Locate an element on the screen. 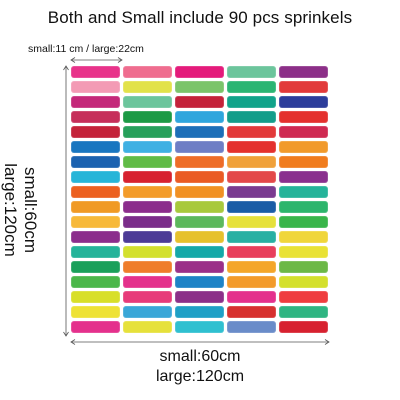 Image resolution: width=400 pixels, height=400 pixels. page-title: Both and Small include 90 pcs sprinkels is located at coordinates (200, 17).